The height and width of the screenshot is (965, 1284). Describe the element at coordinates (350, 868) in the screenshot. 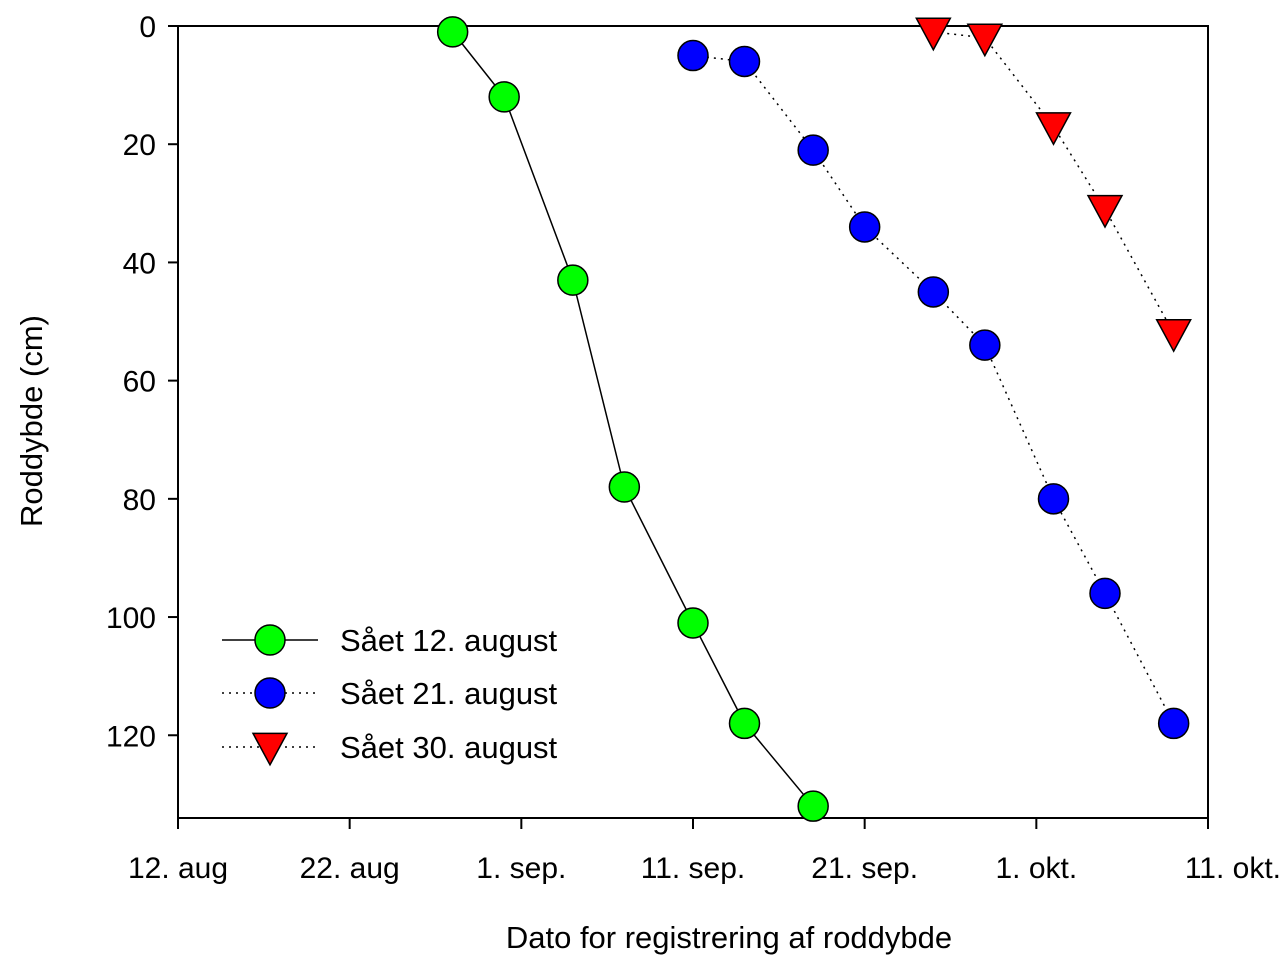

I see `x-tick-label: 22. aug` at that location.